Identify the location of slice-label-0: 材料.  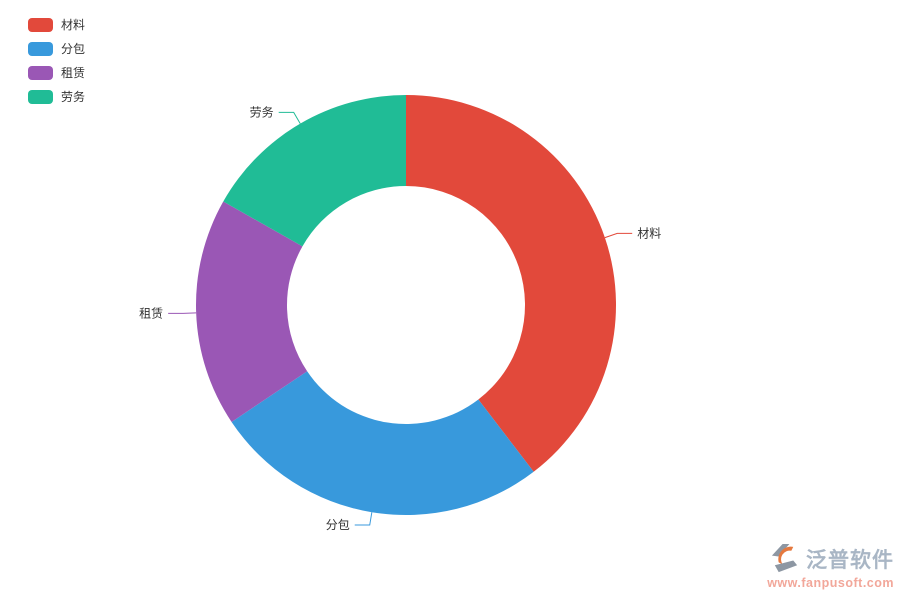
(649, 233).